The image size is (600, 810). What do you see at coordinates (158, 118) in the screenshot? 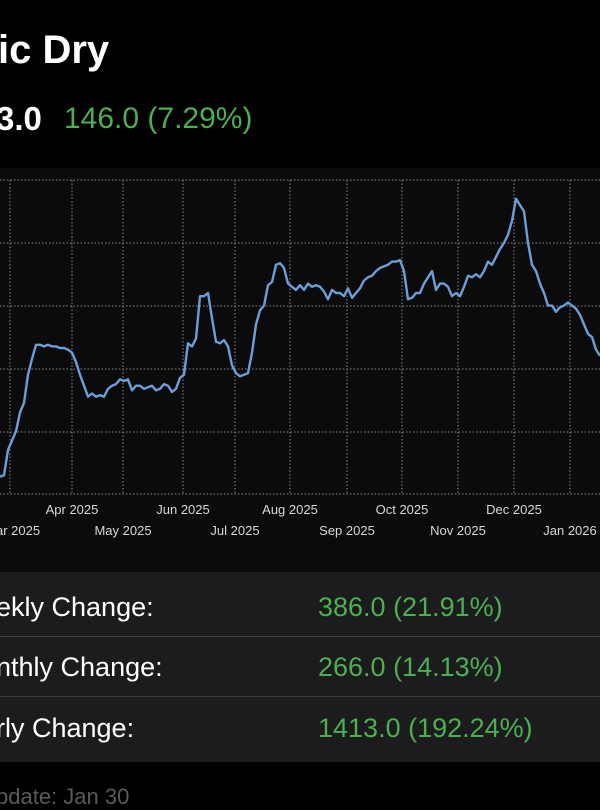
I see `price-change: 146.0 (7.29%)` at bounding box center [158, 118].